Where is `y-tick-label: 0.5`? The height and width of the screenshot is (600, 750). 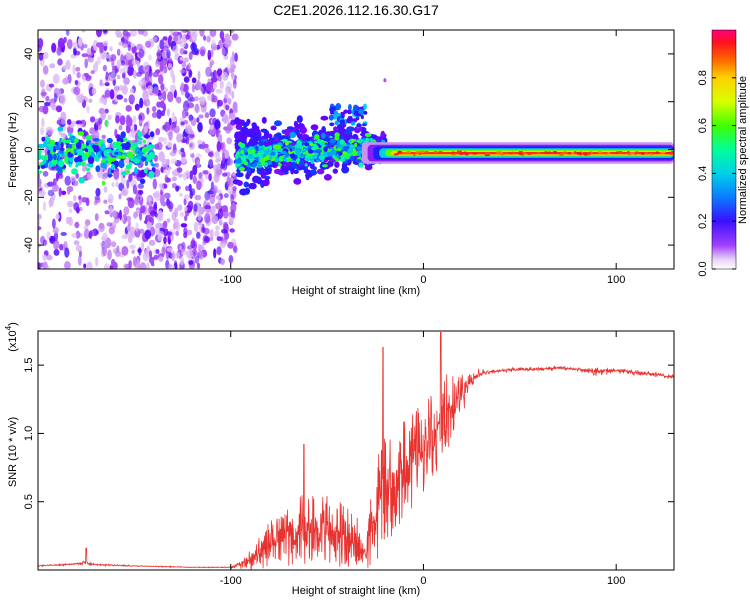 y-tick-label: 0.5 is located at coordinates (29, 501).